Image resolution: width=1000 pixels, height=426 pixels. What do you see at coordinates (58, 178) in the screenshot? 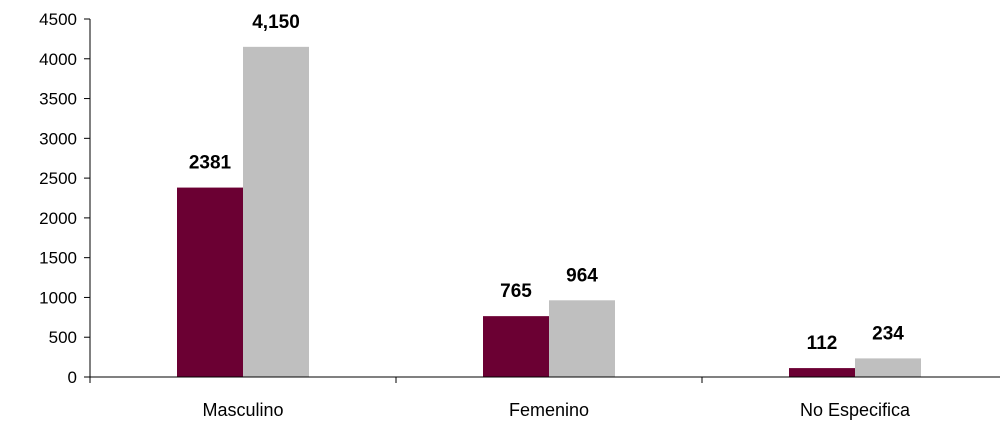
I see `y-tick-label: 2500` at bounding box center [58, 178].